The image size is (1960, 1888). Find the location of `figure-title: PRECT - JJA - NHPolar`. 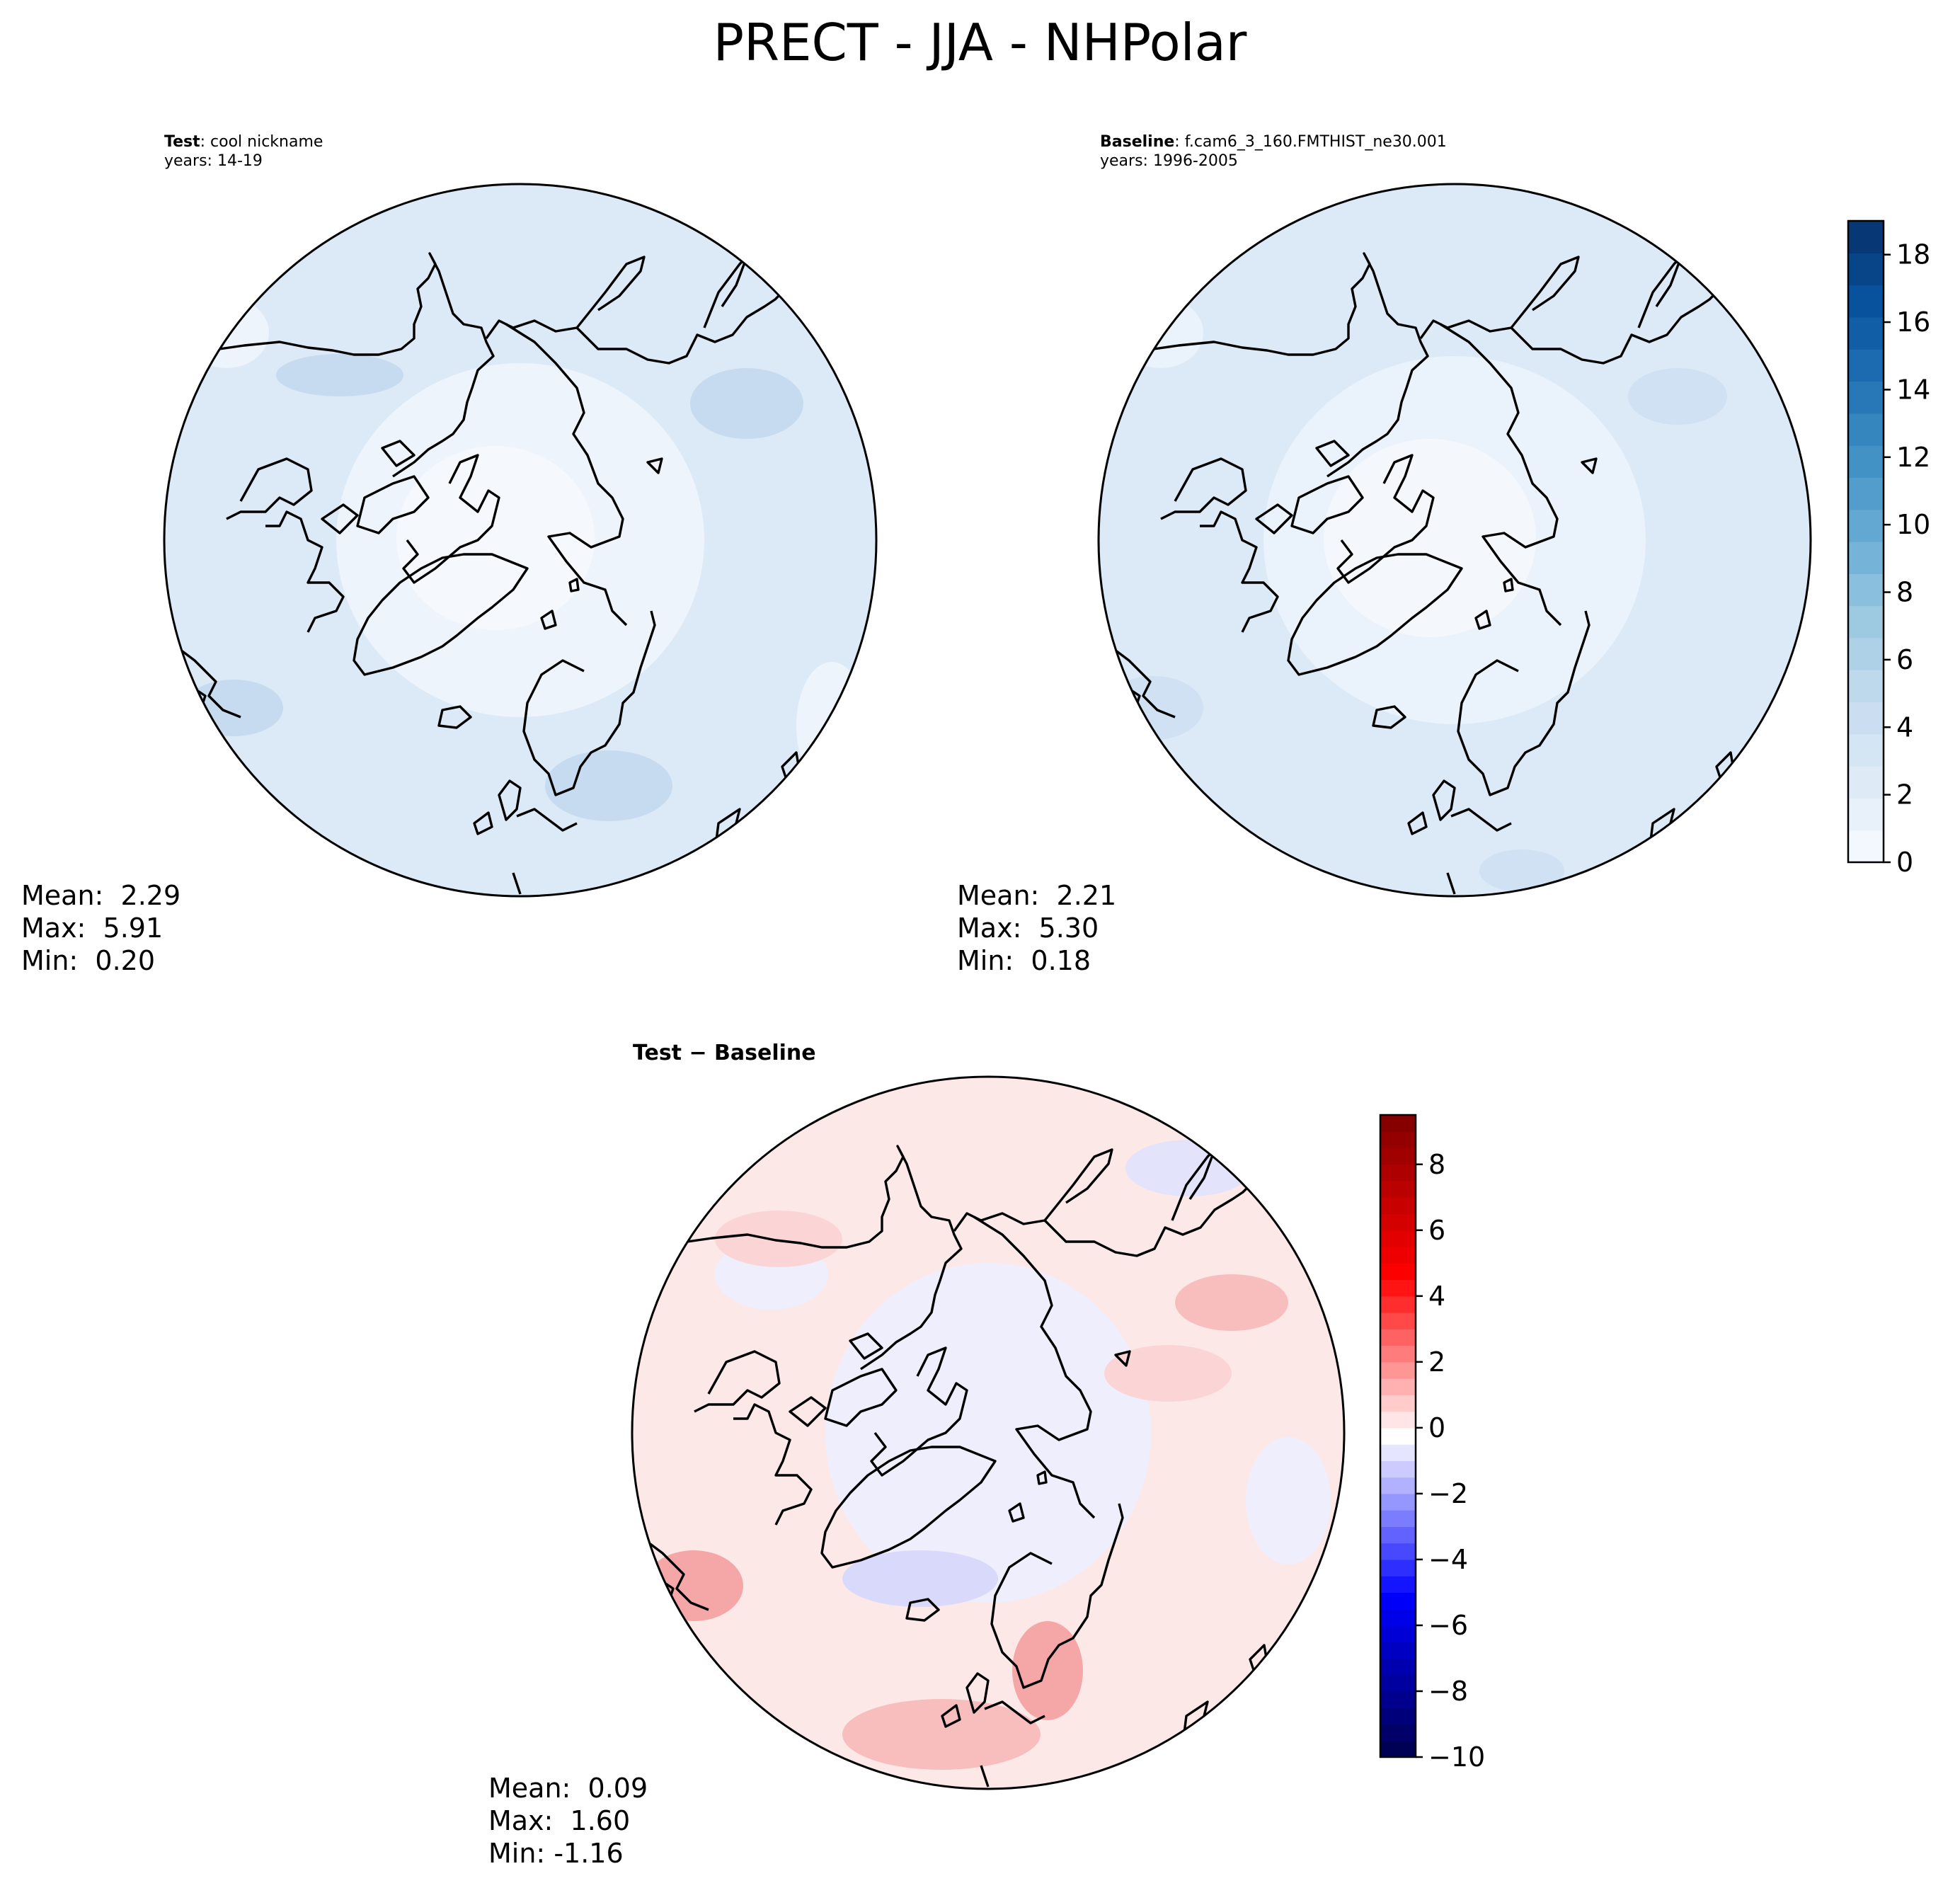

figure-title: PRECT - JJA - NHPolar is located at coordinates (980, 42).